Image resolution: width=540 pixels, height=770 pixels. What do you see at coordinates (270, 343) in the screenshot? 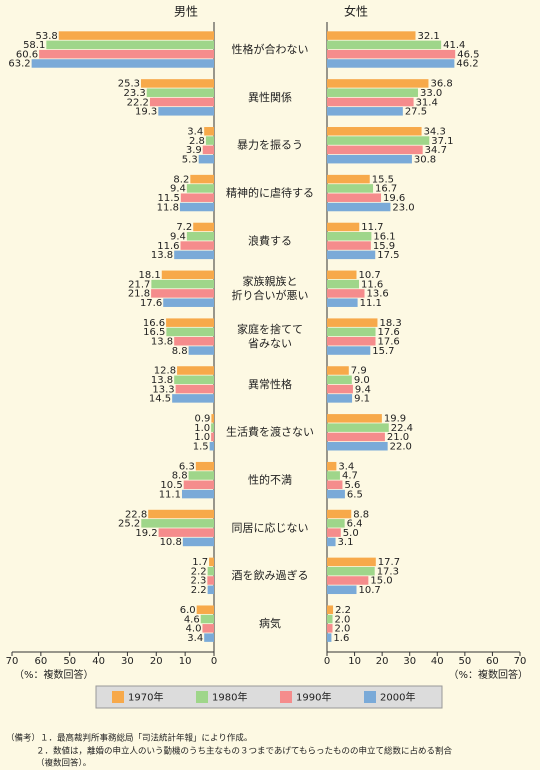
I see `category-label: 省みない` at bounding box center [270, 343].